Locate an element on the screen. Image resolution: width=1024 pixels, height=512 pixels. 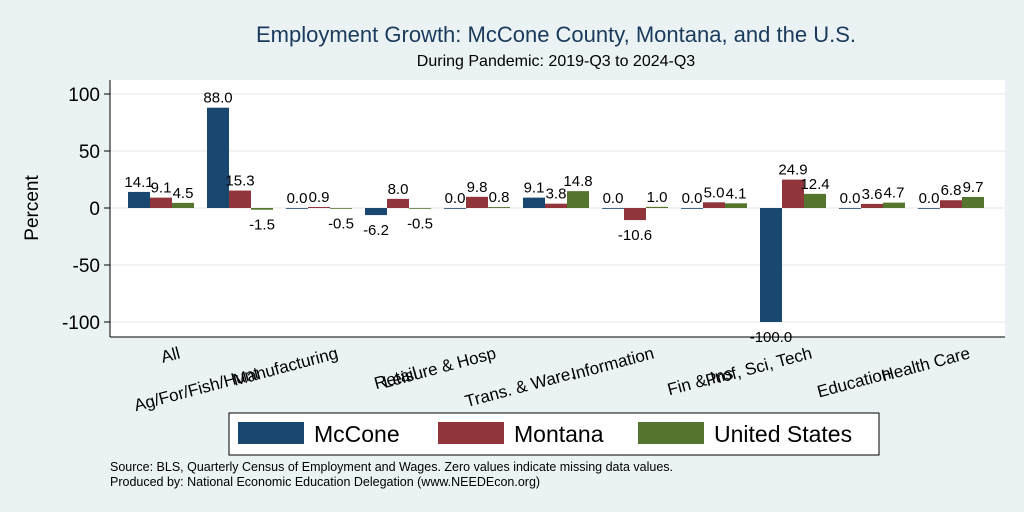
data-label: -10.6 is located at coordinates (635, 235).